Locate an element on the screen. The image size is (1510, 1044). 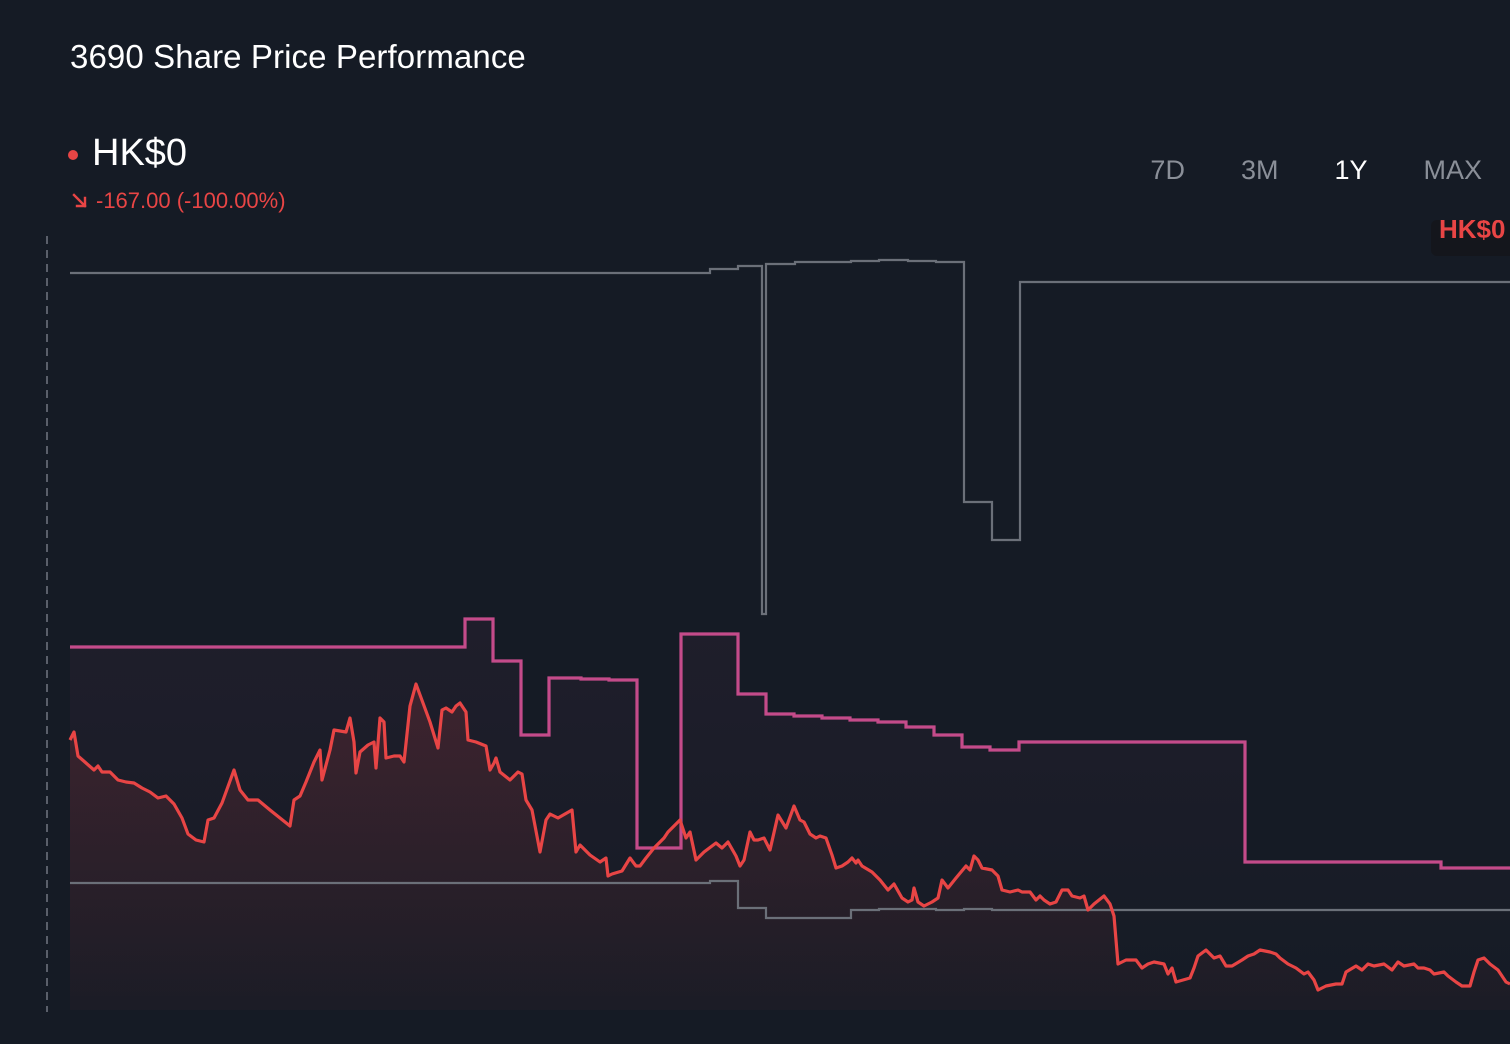
tab-3m: 3M is located at coordinates (1259, 170).